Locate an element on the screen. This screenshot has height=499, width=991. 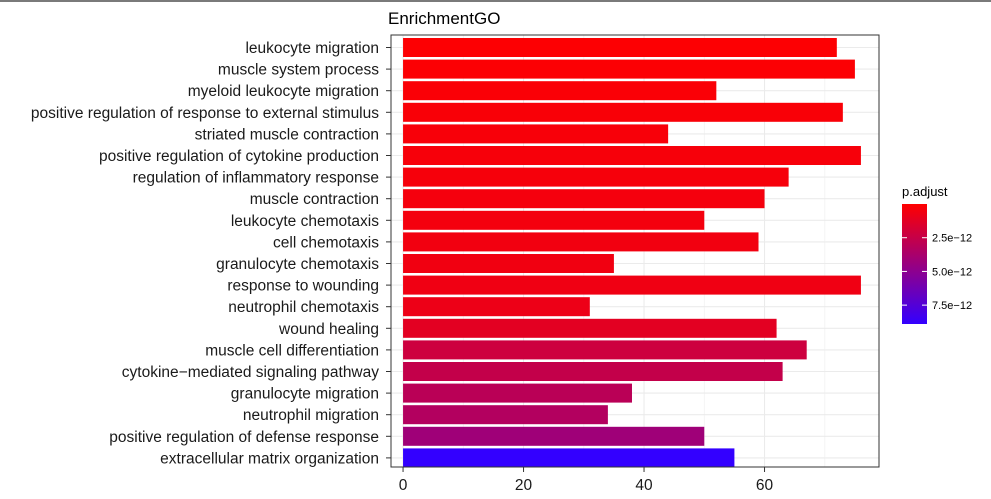
category-label: response to wounding is located at coordinates (303, 286).